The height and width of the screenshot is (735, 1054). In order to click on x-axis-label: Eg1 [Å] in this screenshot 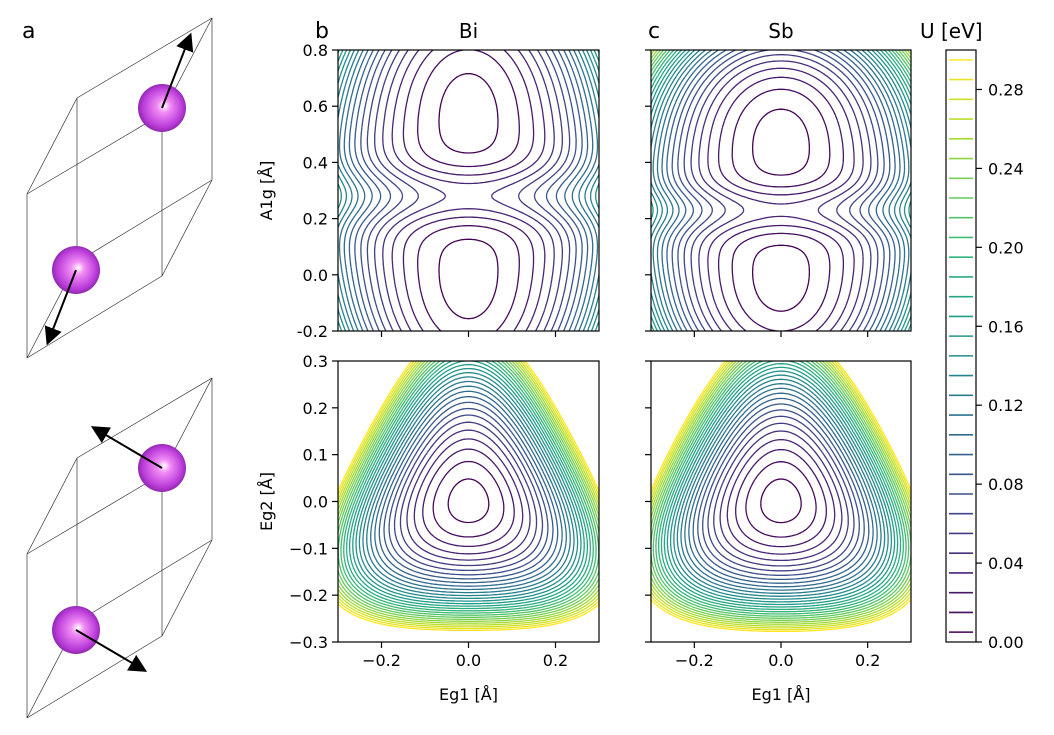, I will do `click(468, 694)`.